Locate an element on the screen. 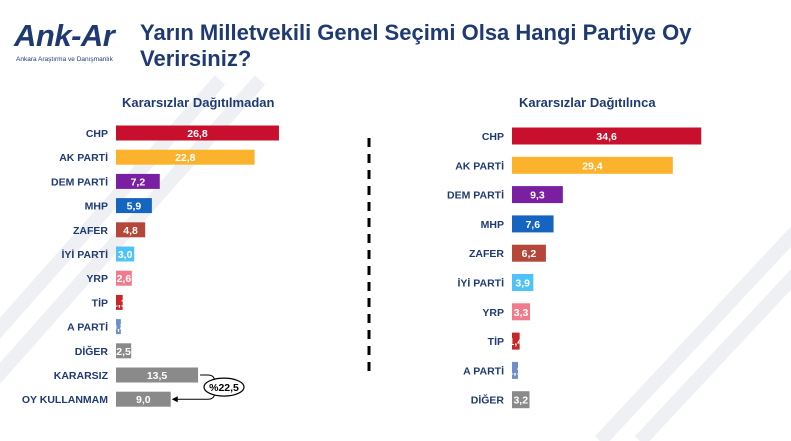 This screenshot has height=441, width=791. value-label: 7,6 is located at coordinates (532, 225).